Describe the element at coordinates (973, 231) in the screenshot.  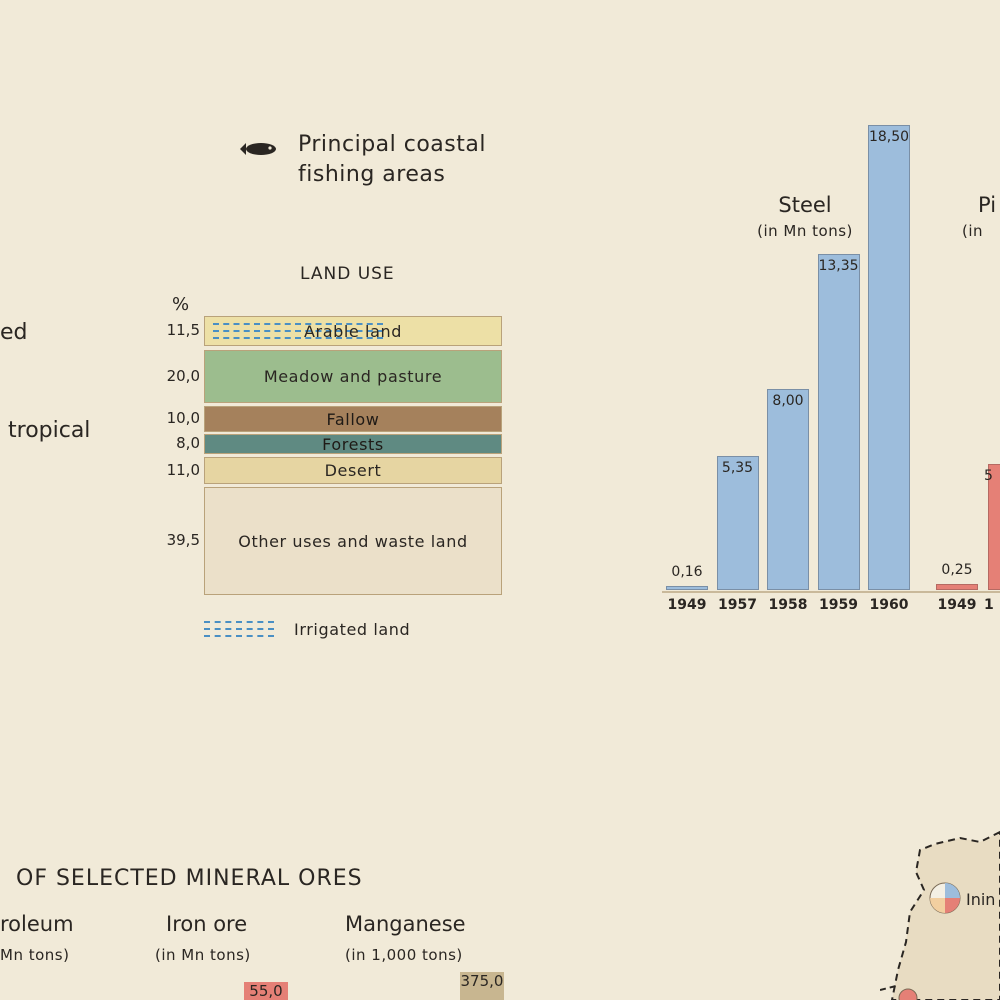
I see `chart-unit: (in` at that location.